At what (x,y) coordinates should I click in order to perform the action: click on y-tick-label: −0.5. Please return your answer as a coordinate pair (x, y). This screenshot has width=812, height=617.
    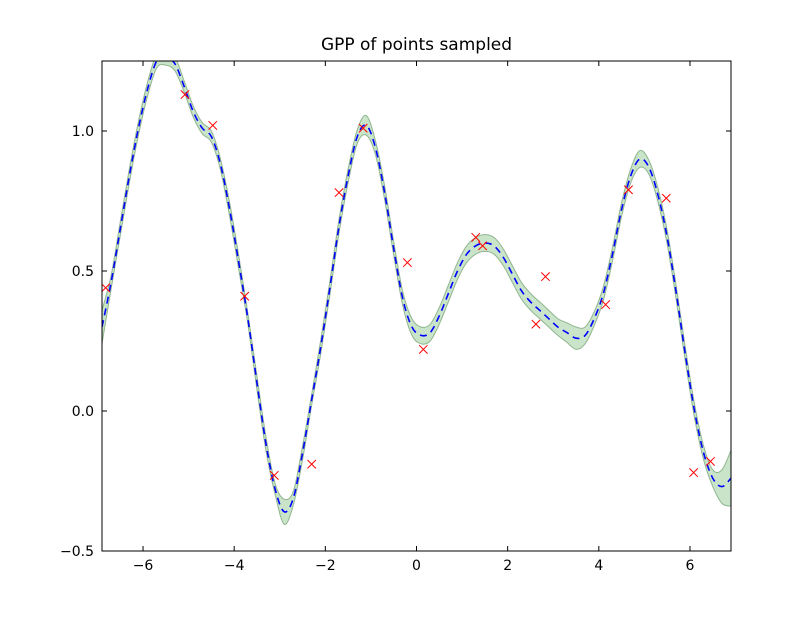
    Looking at the image, I should click on (77, 552).